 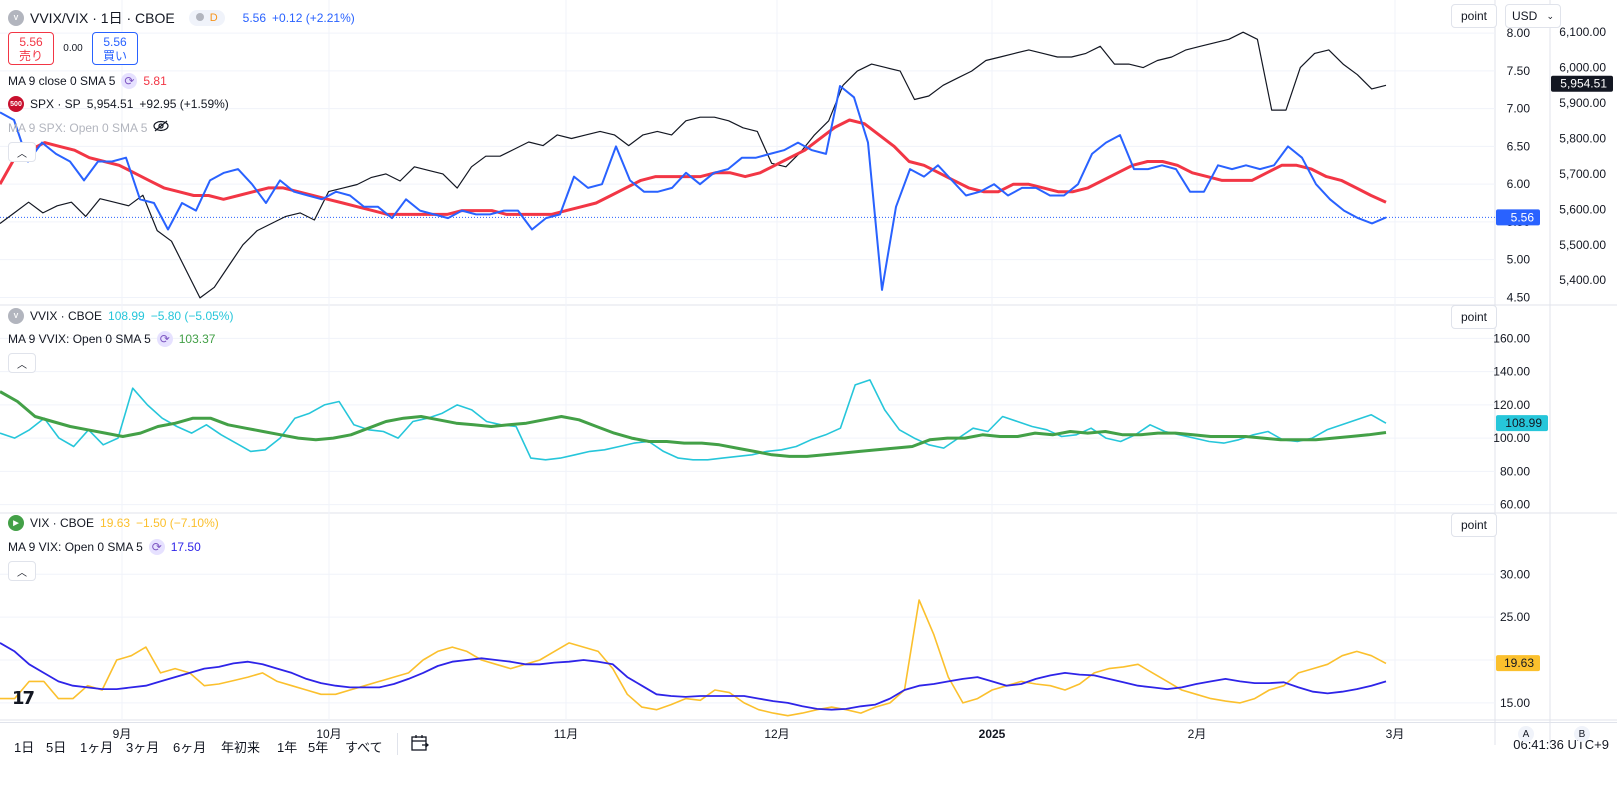 What do you see at coordinates (190, 747) in the screenshot?
I see `range-button-6m: 6ヶ月` at bounding box center [190, 747].